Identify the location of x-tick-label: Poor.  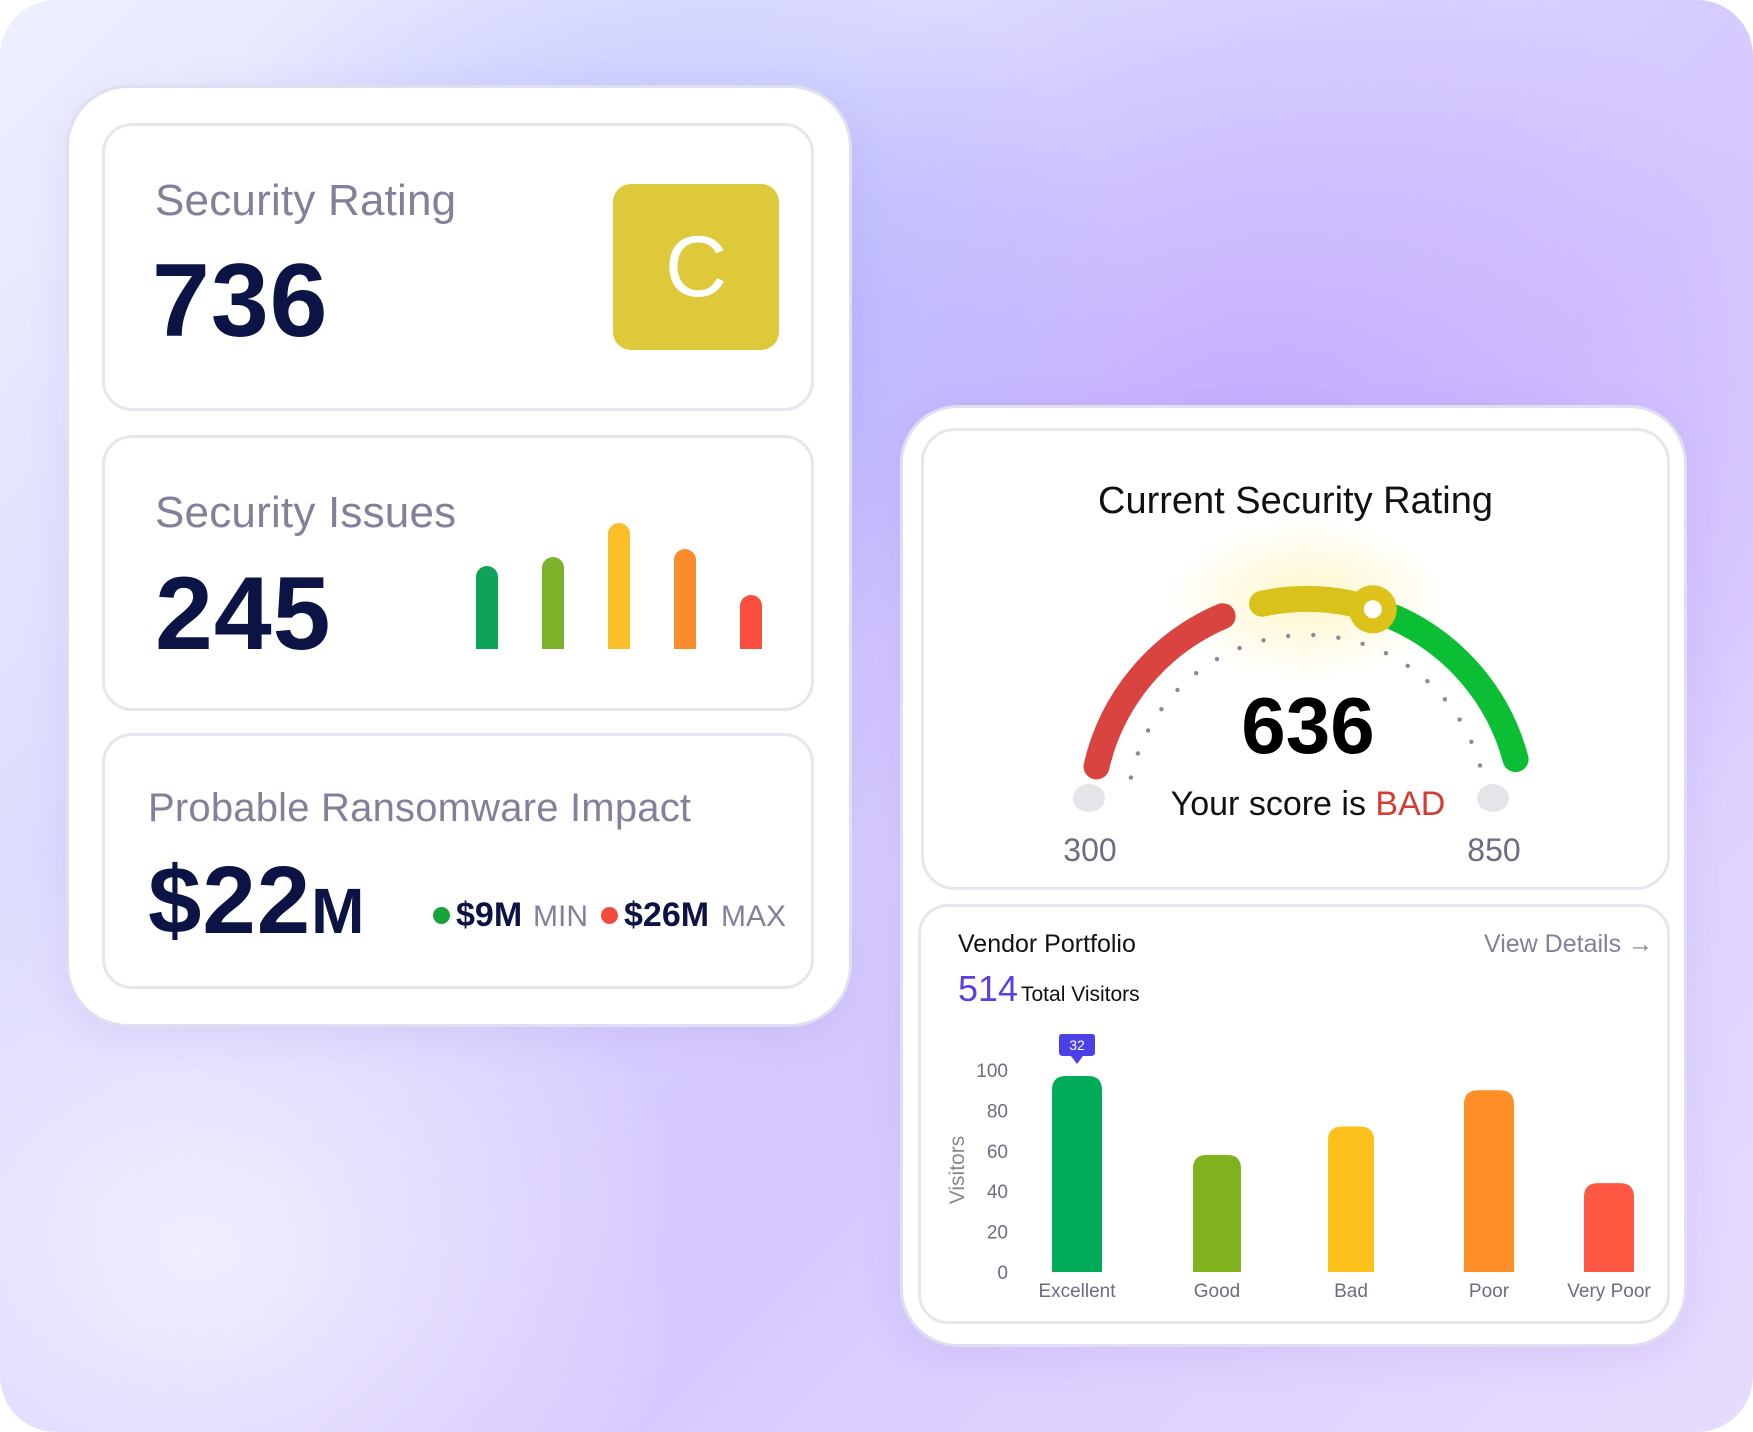
(1489, 1291).